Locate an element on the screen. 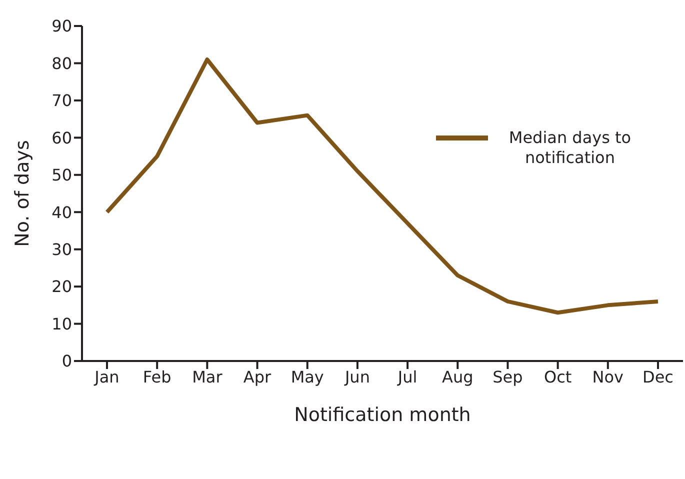 This screenshot has width=685, height=479. y-tick-label: 80 is located at coordinates (62, 63).